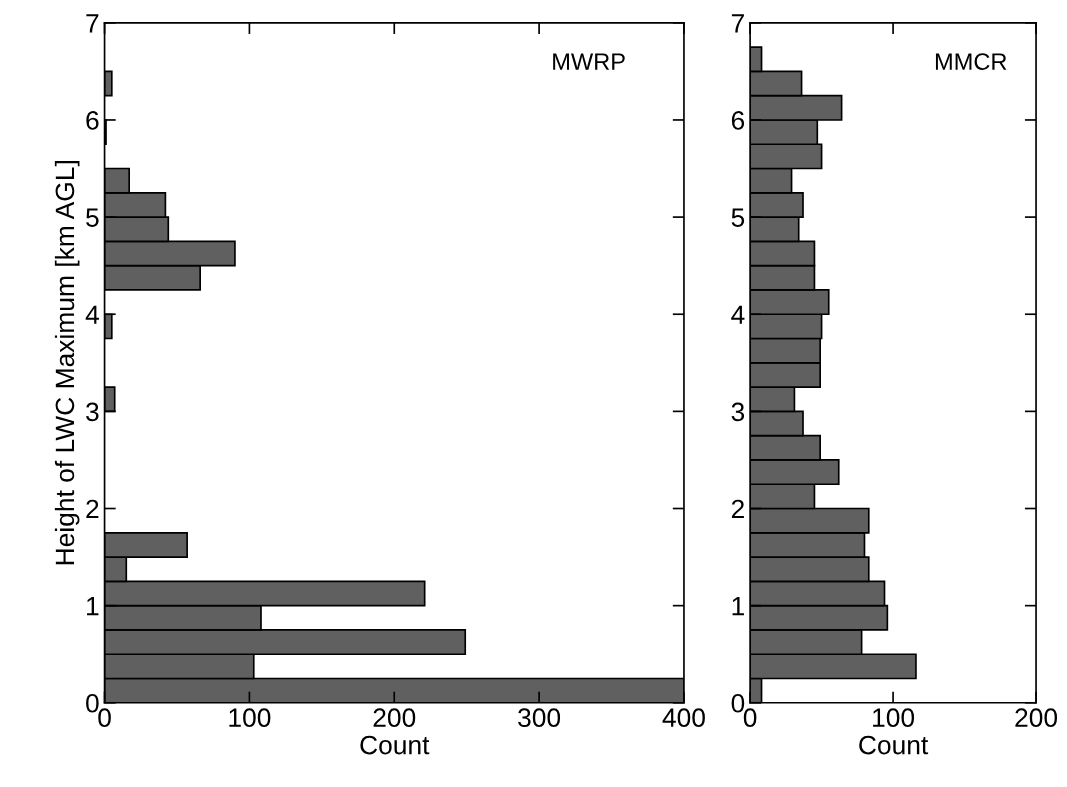 The height and width of the screenshot is (787, 1067). What do you see at coordinates (683, 718) in the screenshot?
I see `x-tick-label: 400` at bounding box center [683, 718].